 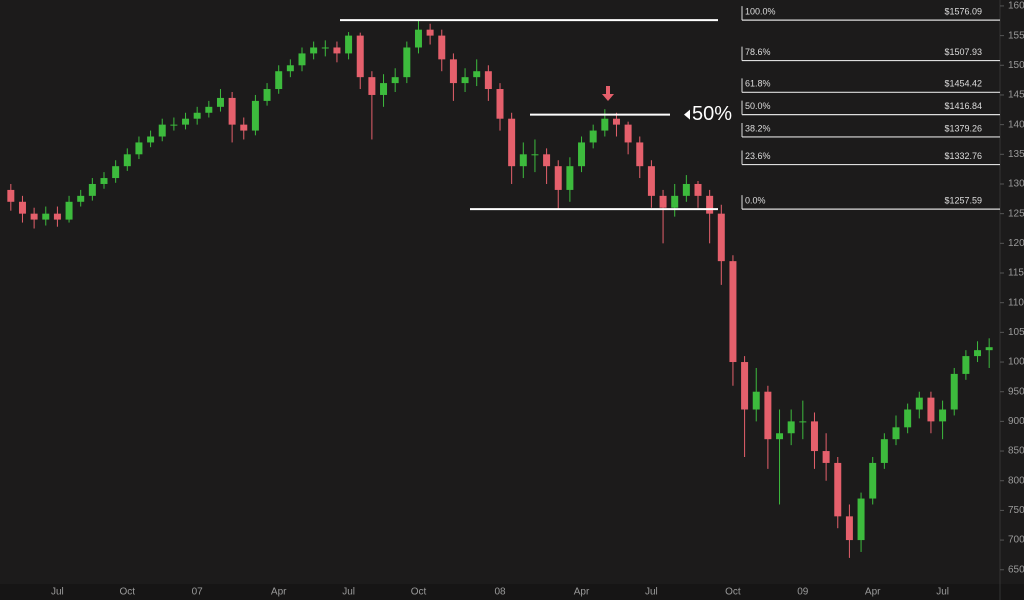 What do you see at coordinates (1016, 451) in the screenshot?
I see `y-tick-label: 850` at bounding box center [1016, 451].